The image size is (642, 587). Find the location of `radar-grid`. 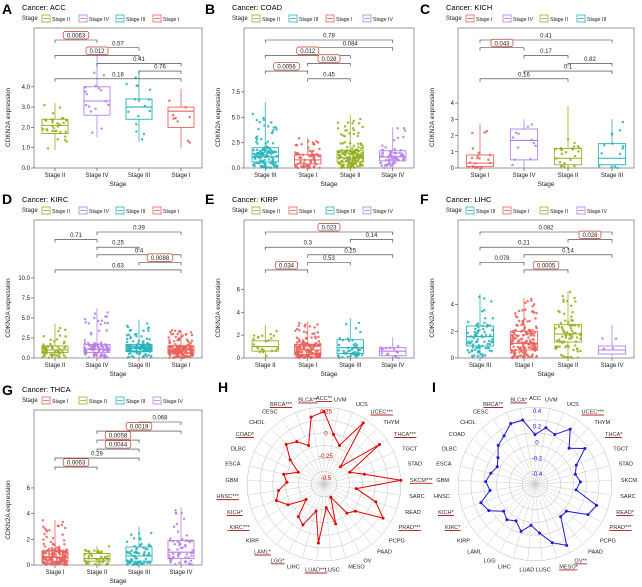

radar-grid is located at coordinates (535, 484).